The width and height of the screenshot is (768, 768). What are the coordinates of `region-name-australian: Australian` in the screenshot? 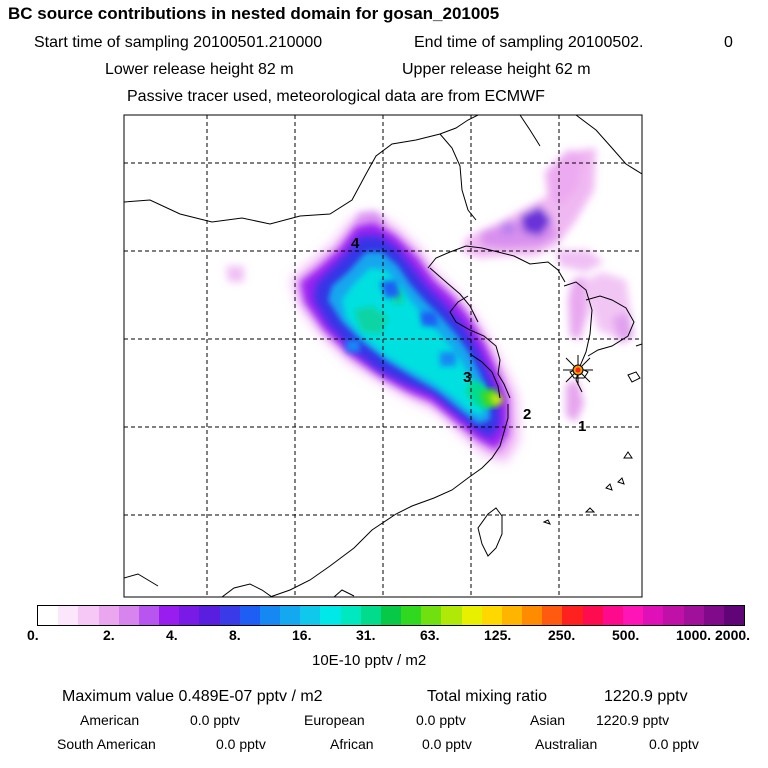 It's located at (566, 744).